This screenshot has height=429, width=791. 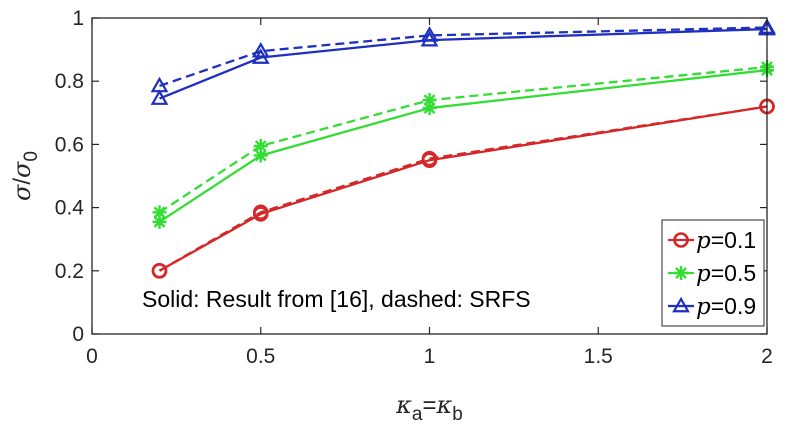 I want to click on y-axis-title-numerator: σ, so click(x=22, y=192).